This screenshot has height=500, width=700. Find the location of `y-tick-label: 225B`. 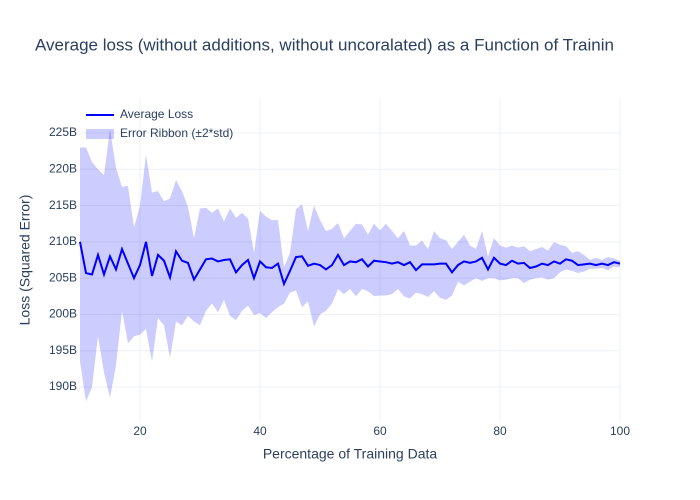

y-tick-label: 225B is located at coordinates (63, 132).